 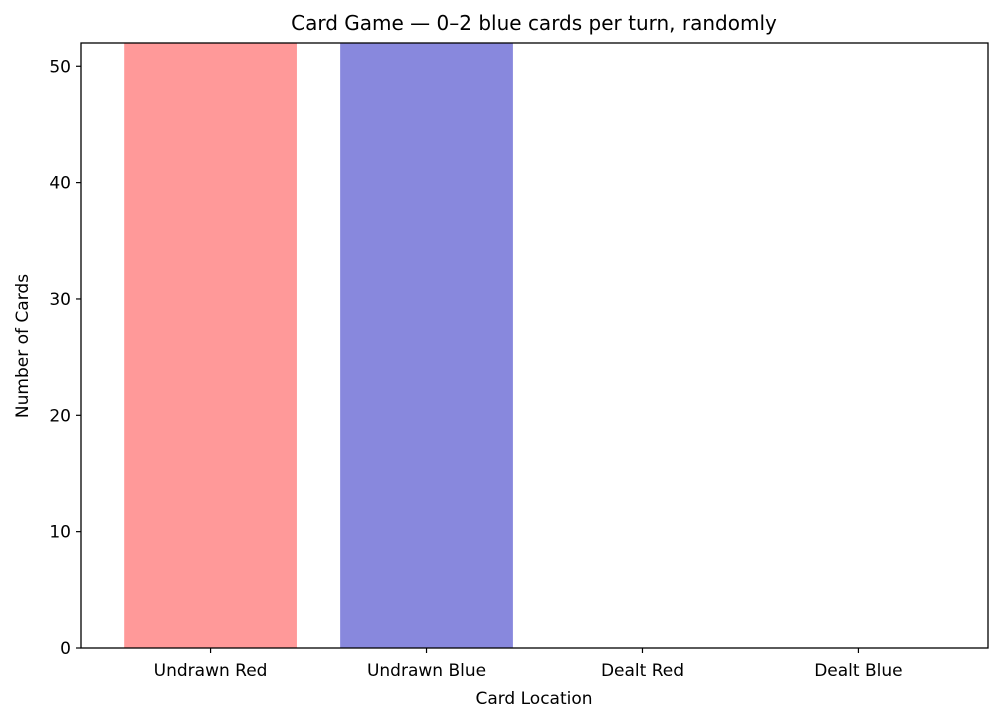 What do you see at coordinates (426, 345) in the screenshot?
I see `bar-undrawn-blue` at bounding box center [426, 345].